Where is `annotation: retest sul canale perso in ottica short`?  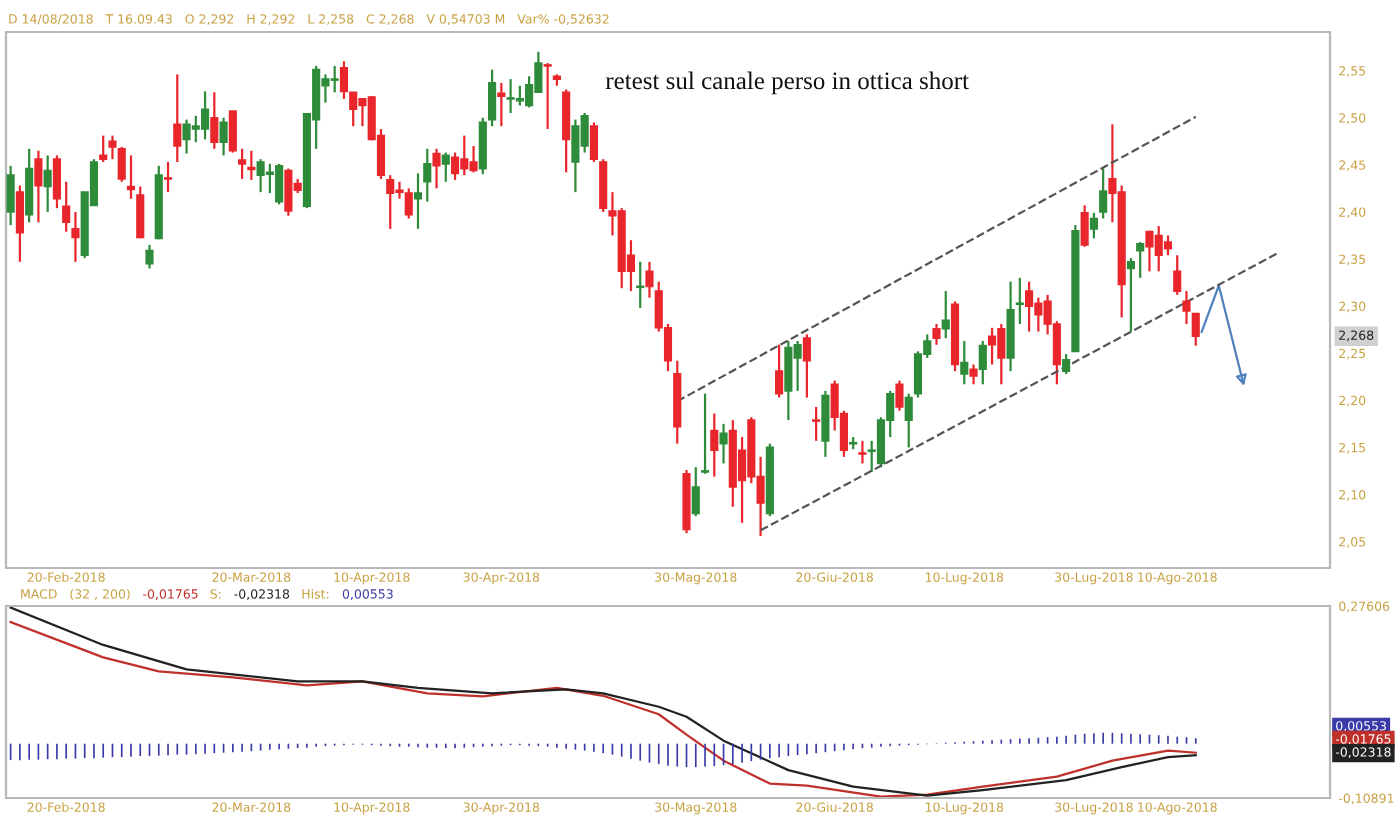
annotation: retest sul canale perso in ottica short is located at coordinates (787, 83).